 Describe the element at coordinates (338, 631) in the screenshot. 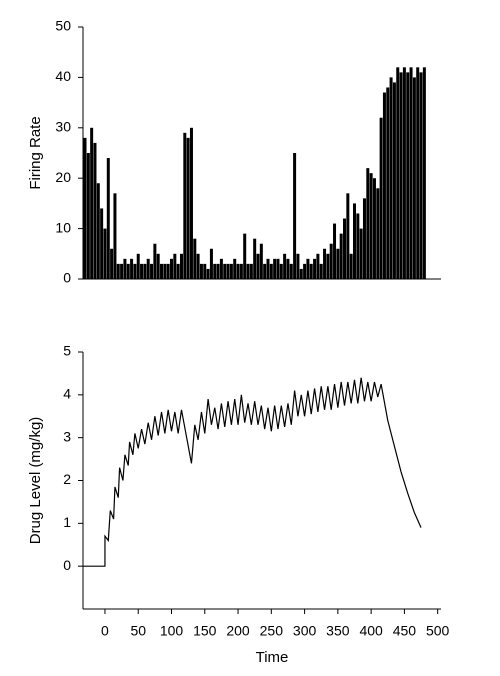

I see `x-tick-label: 350` at that location.